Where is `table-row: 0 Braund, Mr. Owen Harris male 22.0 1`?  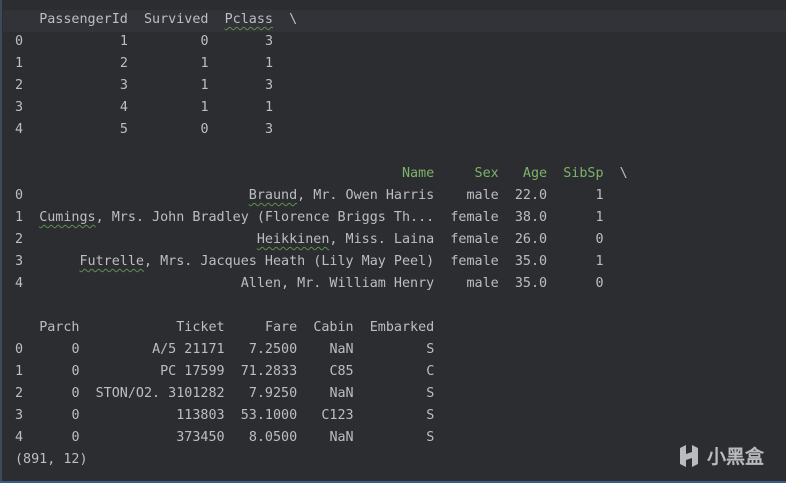 table-row: 0 Braund, Mr. Owen Harris male 22.0 1 is located at coordinates (309, 195).